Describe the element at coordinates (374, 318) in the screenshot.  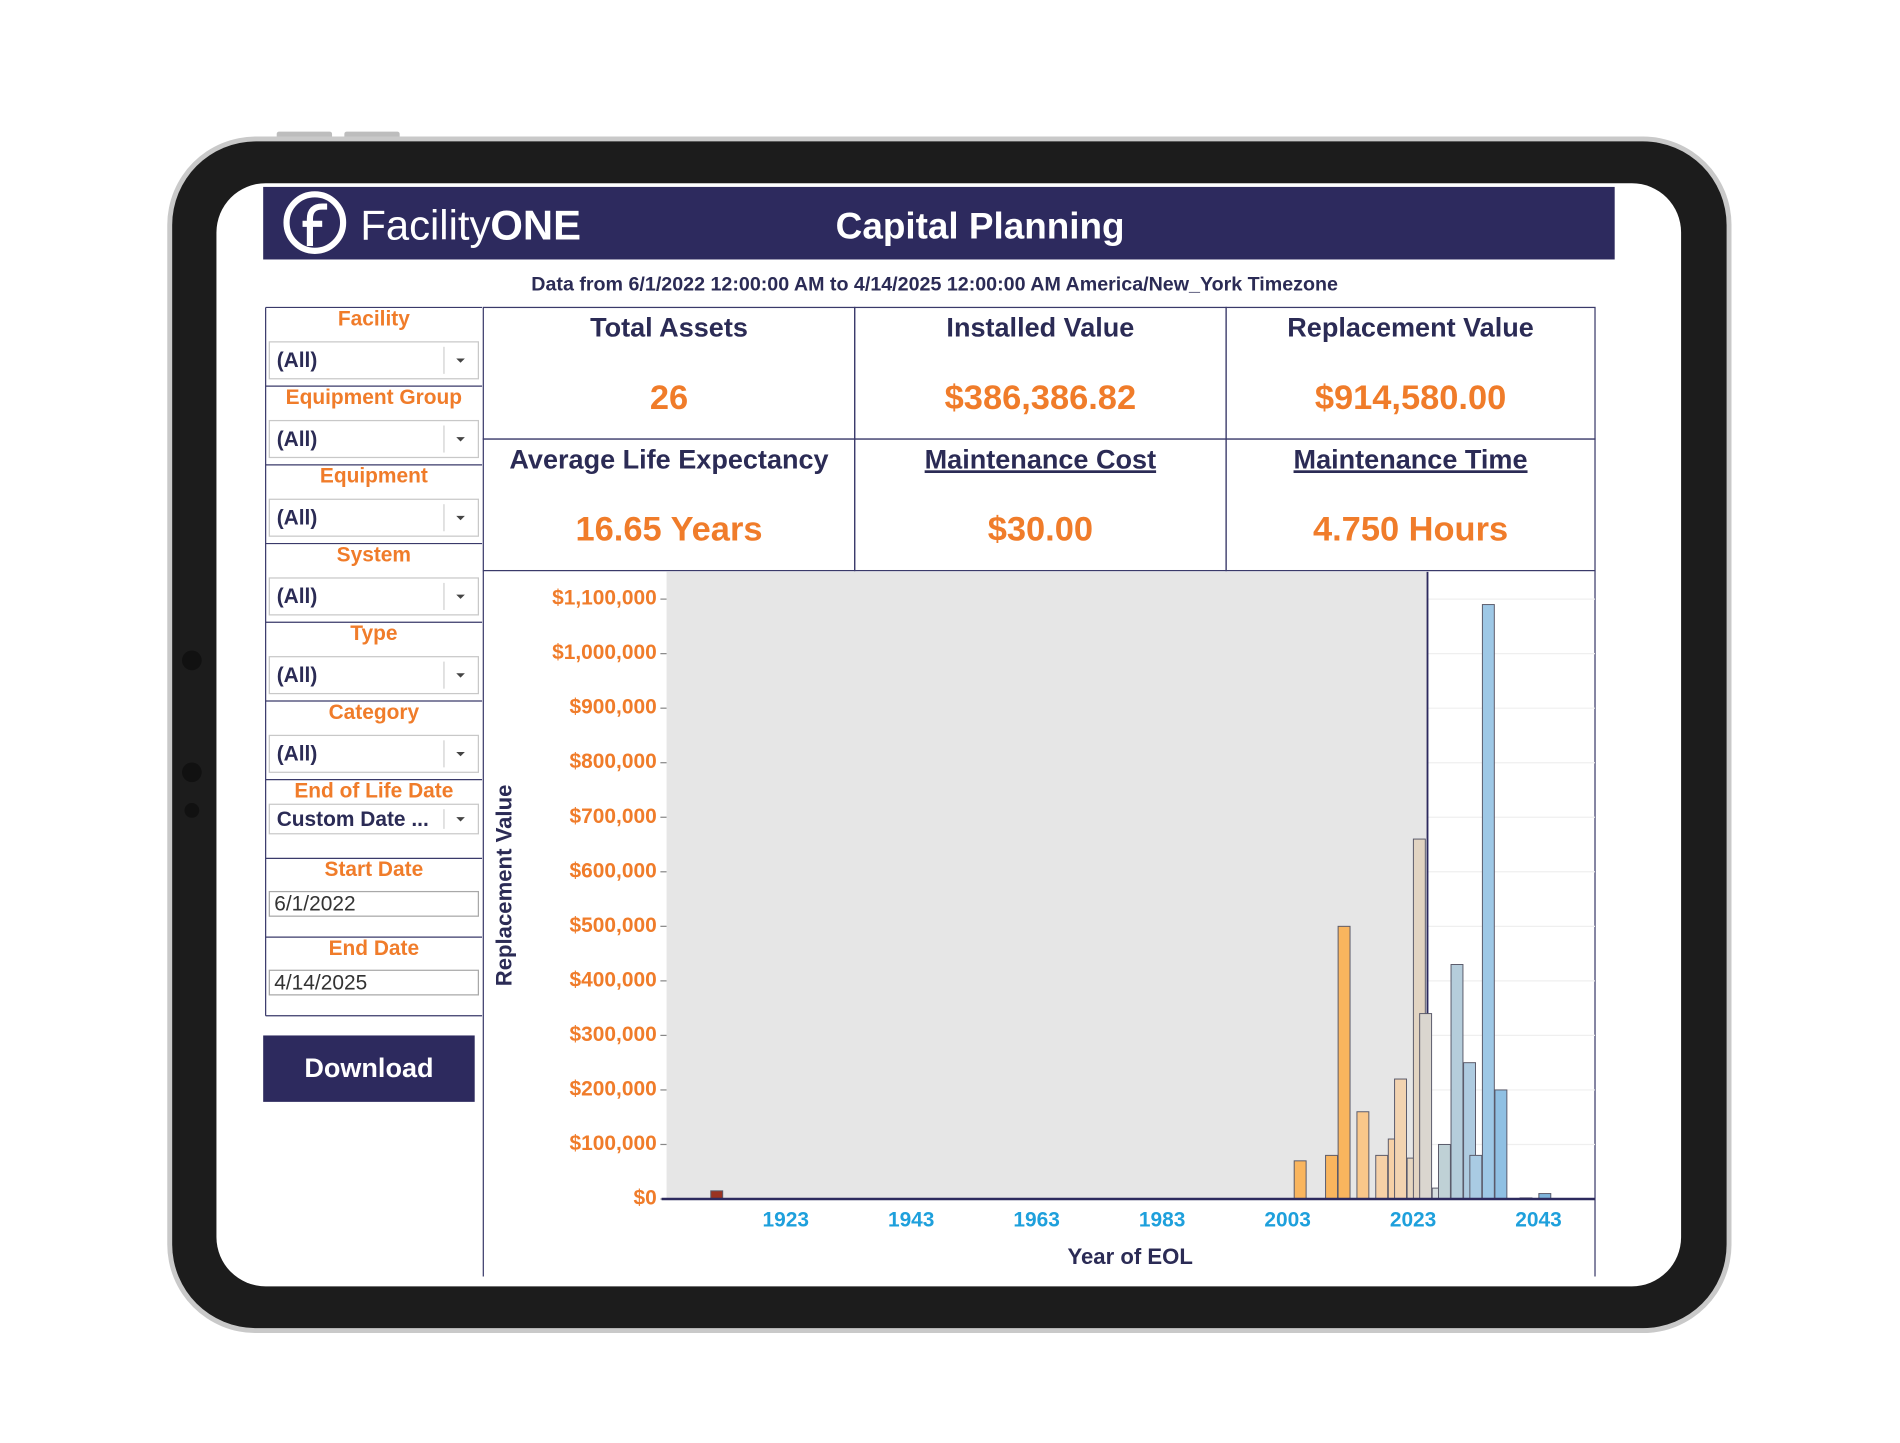
I see `filter-label: Facility` at that location.